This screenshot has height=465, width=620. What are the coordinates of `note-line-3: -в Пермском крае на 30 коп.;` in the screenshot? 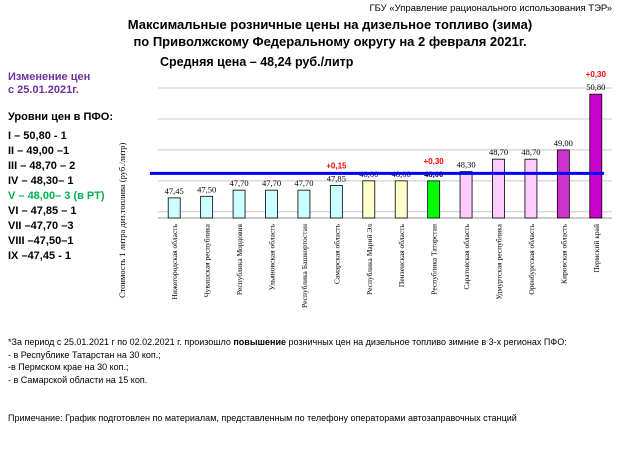 It's located at (68, 367).